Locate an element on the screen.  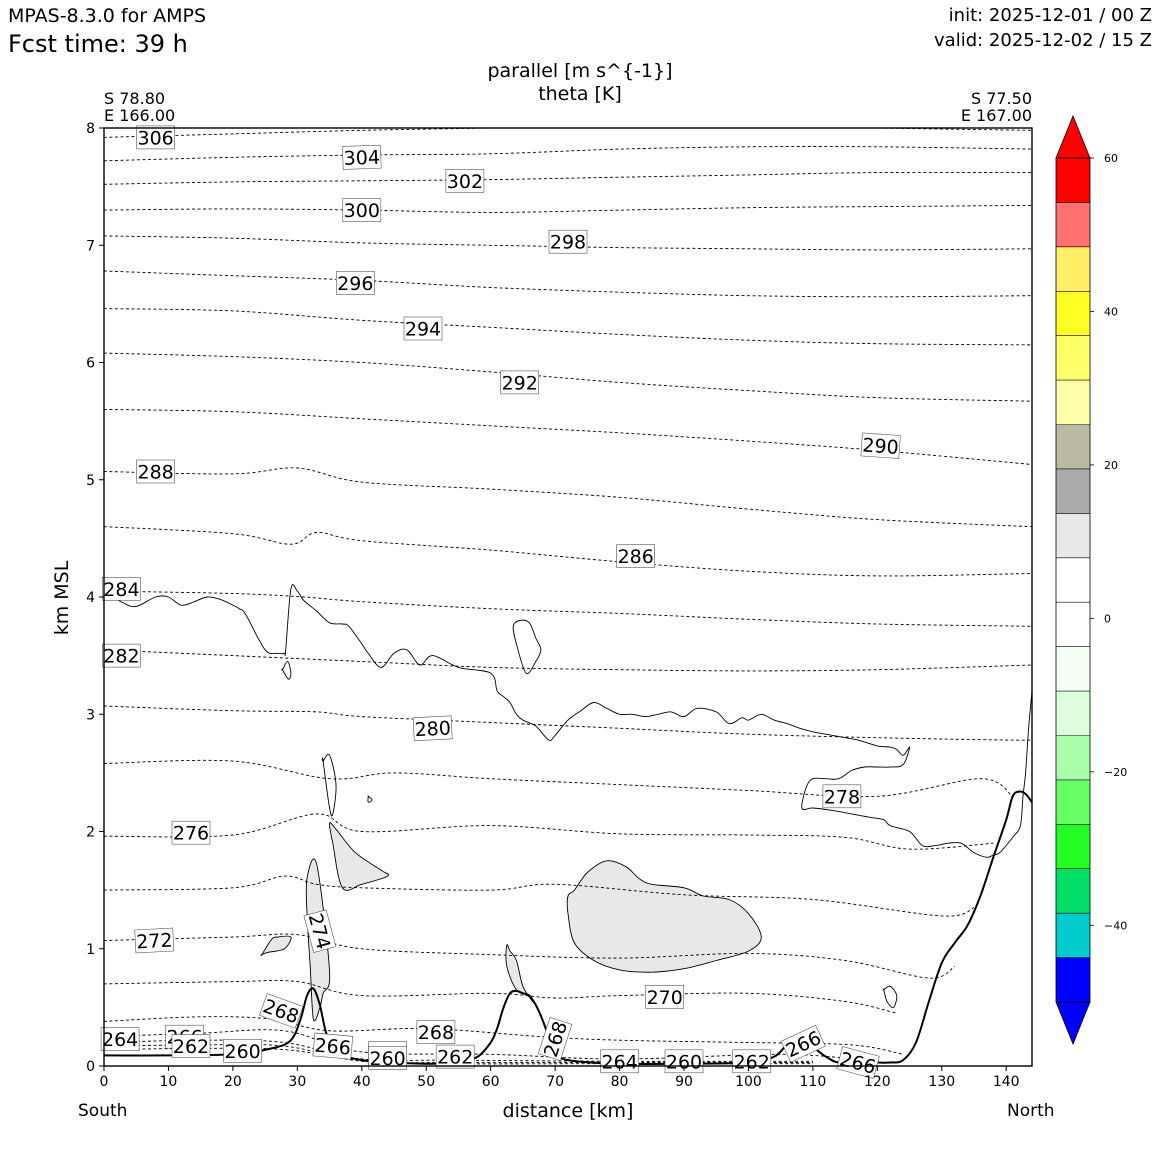
x-axis-label: distance [km] is located at coordinates (568, 1111).